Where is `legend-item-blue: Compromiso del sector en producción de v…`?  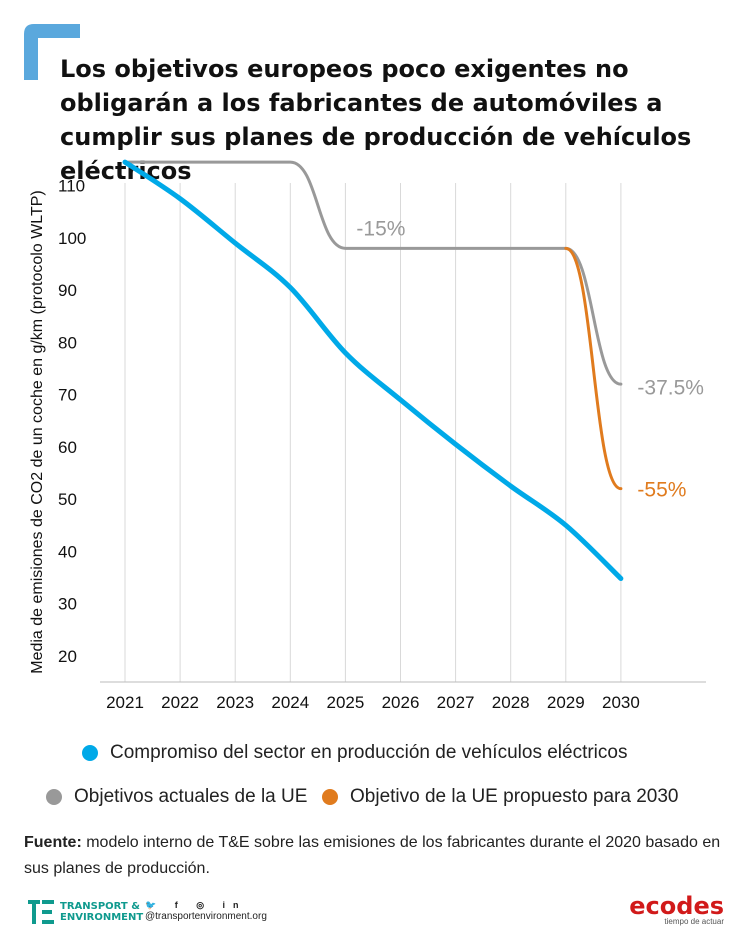 legend-item-blue: Compromiso del sector en producción de v… is located at coordinates (354, 753).